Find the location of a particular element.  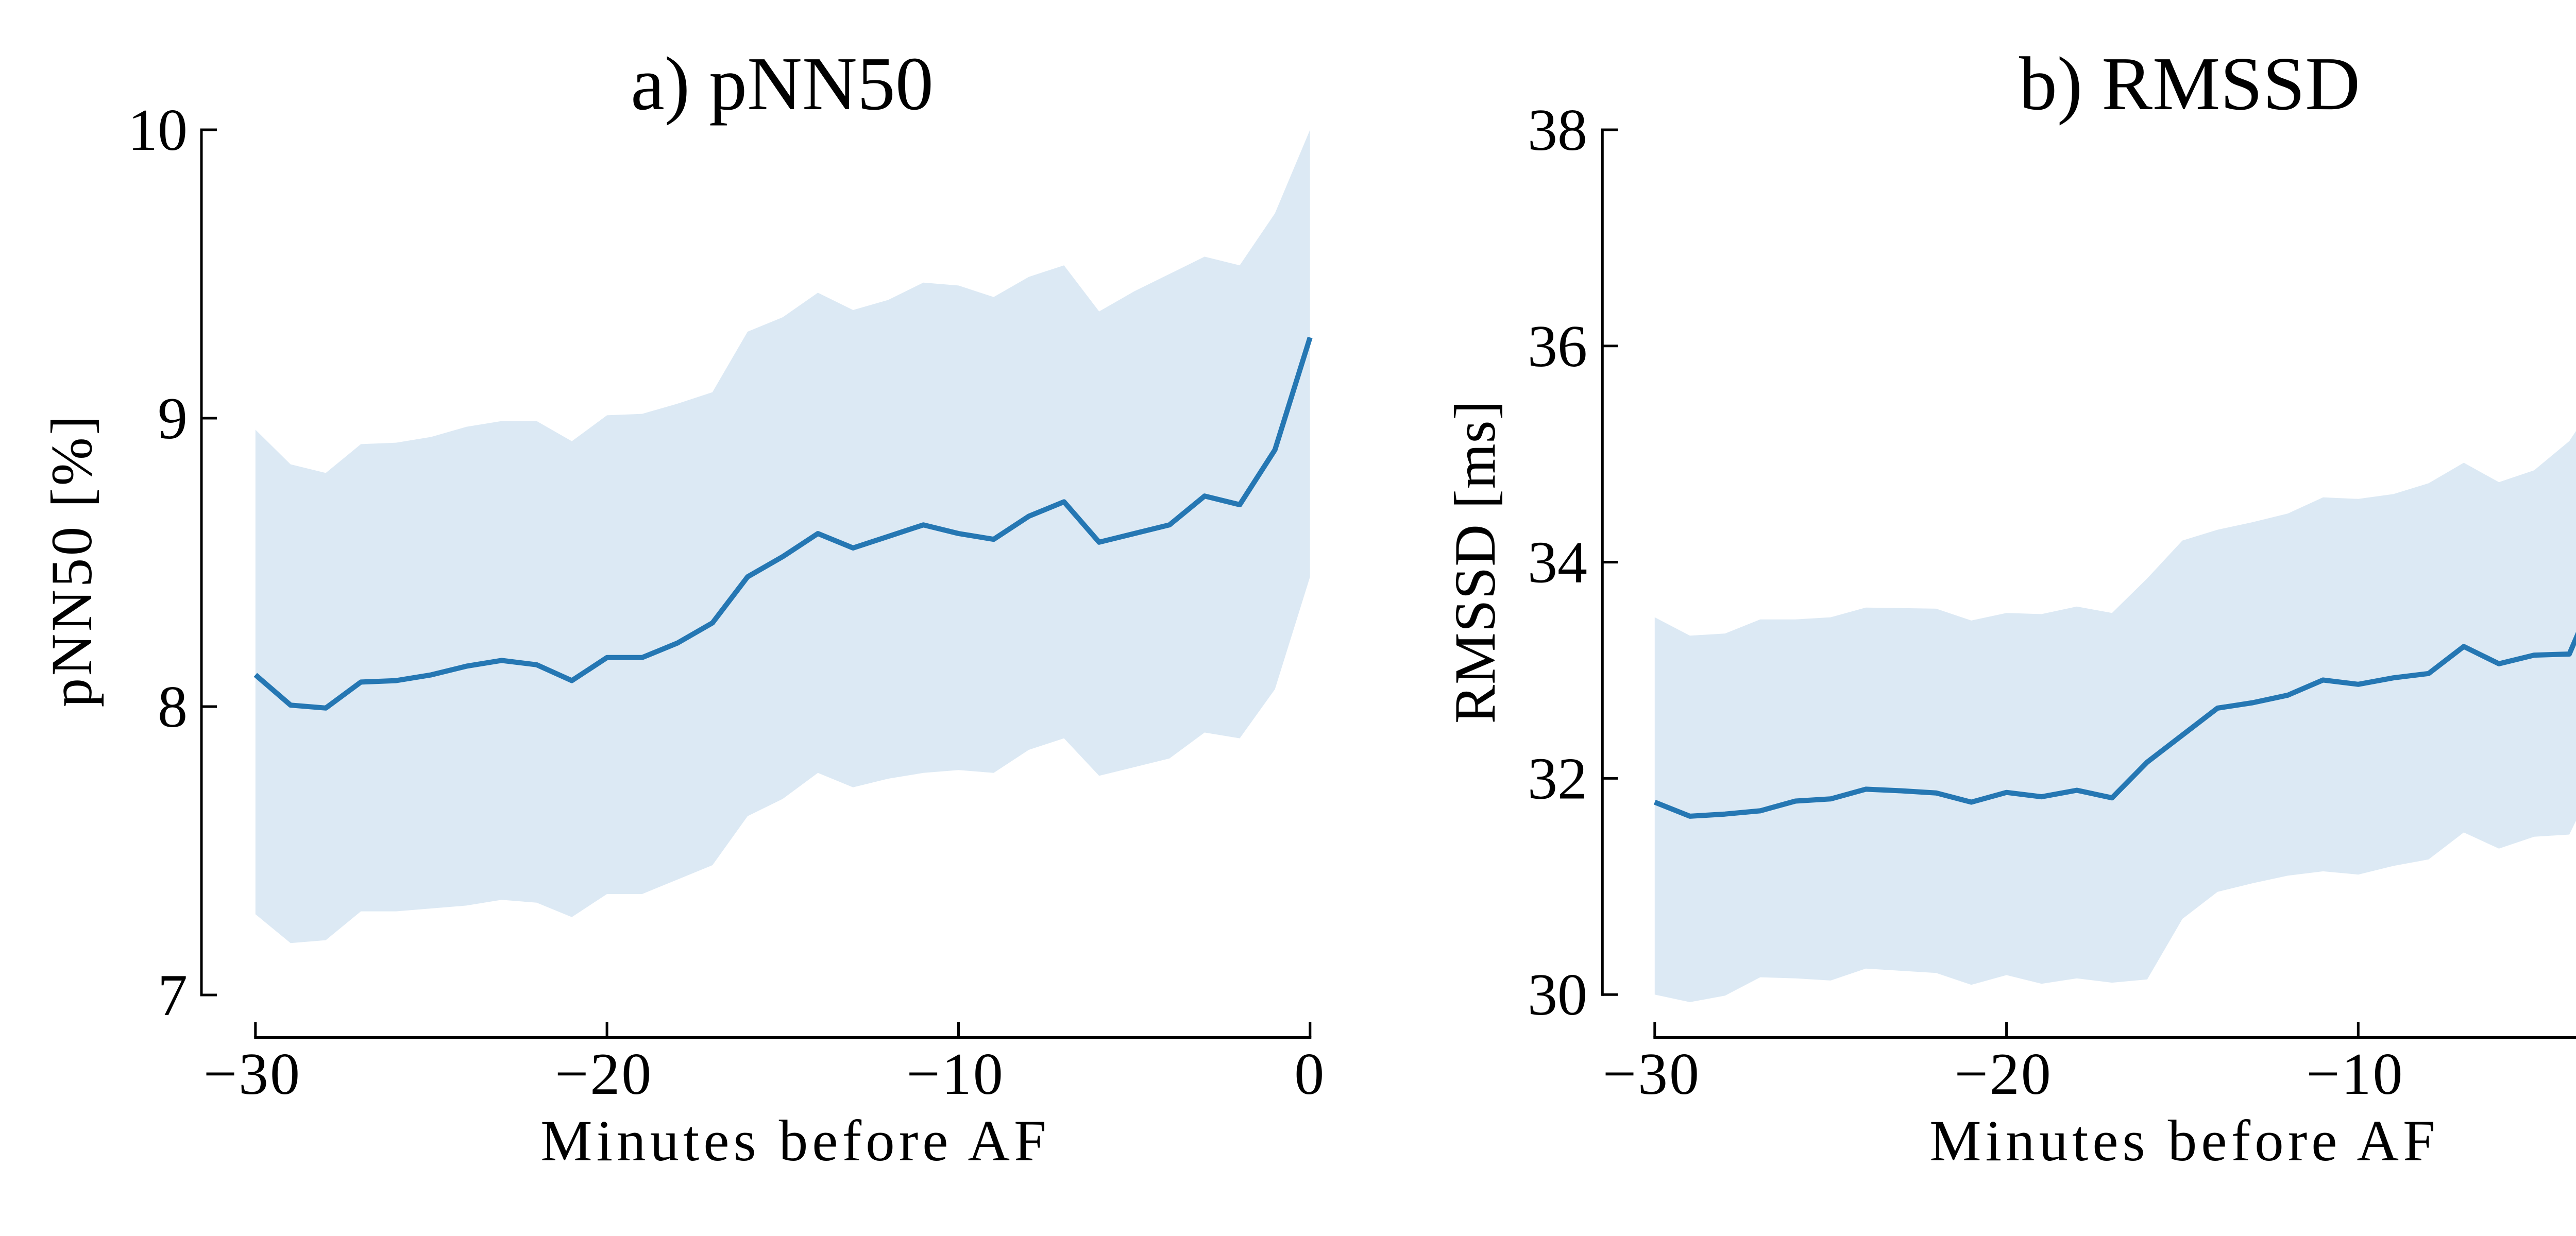

svg-text: pNN50 [%] is located at coordinates (72, 561).